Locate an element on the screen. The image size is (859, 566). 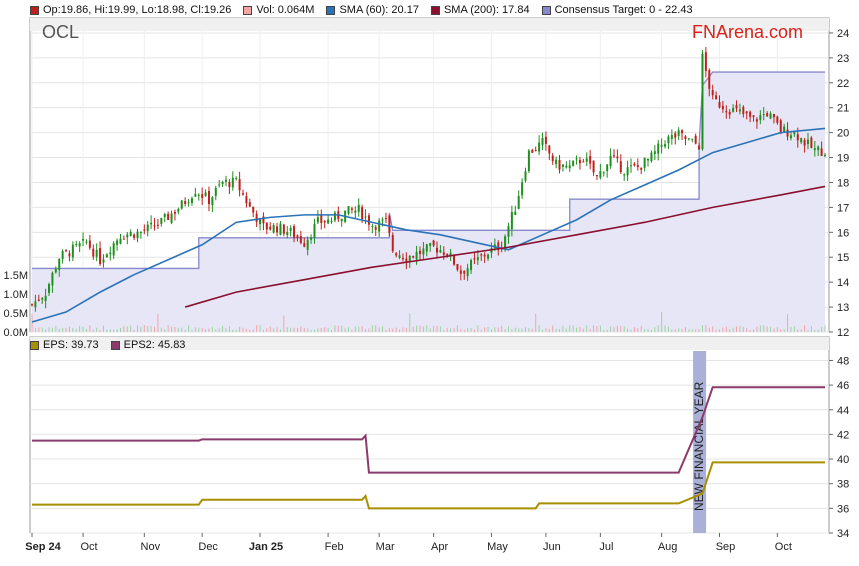
financial-year-band is located at coordinates (700, 442).